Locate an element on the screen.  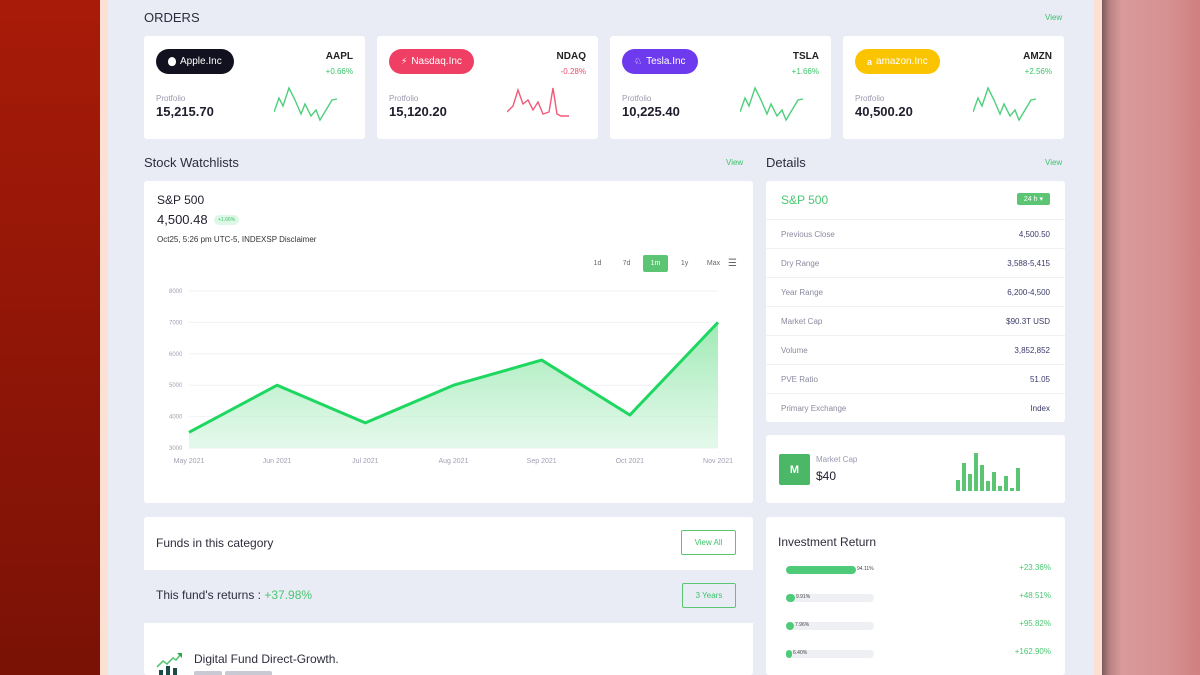
ticker: AMZN is located at coordinates (1037, 56).